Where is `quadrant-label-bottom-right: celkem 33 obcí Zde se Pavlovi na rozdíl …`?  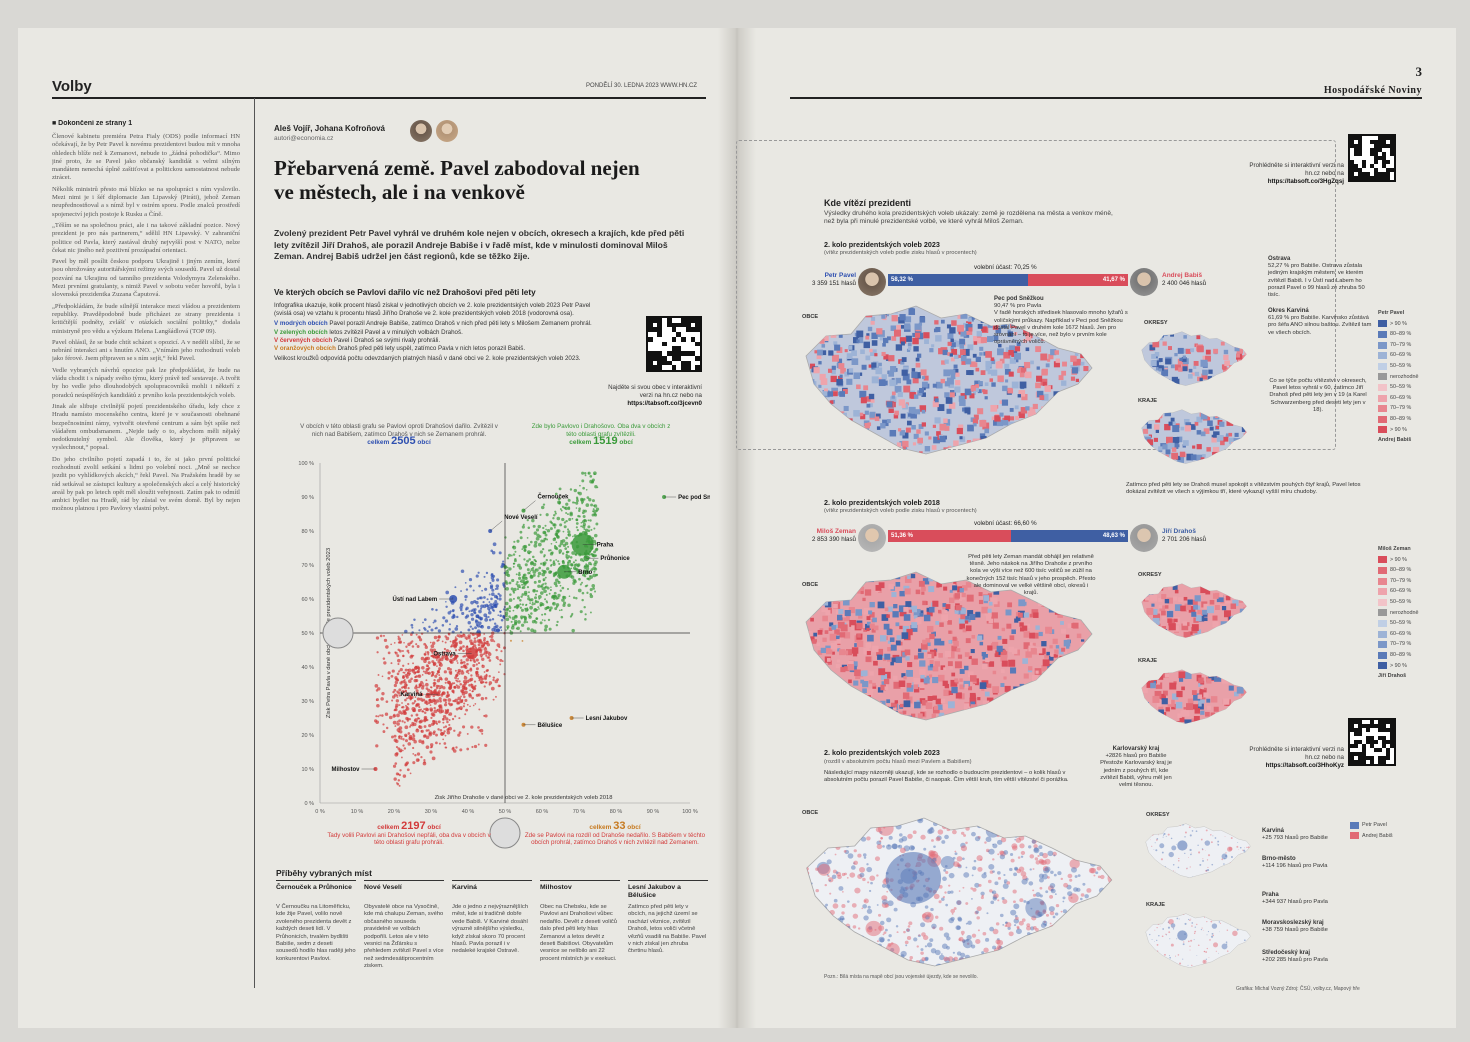
quadrant-label-bottom-right: celkem 33 obcí Zde se Pavlovi na rozdíl … is located at coordinates (615, 834).